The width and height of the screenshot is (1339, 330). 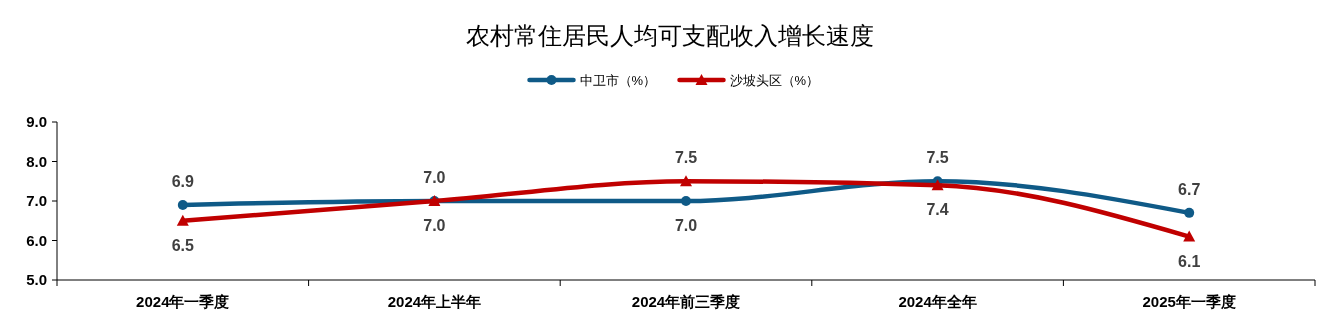 I want to click on x-tick-label: 2024年前三季度, so click(x=686, y=301).